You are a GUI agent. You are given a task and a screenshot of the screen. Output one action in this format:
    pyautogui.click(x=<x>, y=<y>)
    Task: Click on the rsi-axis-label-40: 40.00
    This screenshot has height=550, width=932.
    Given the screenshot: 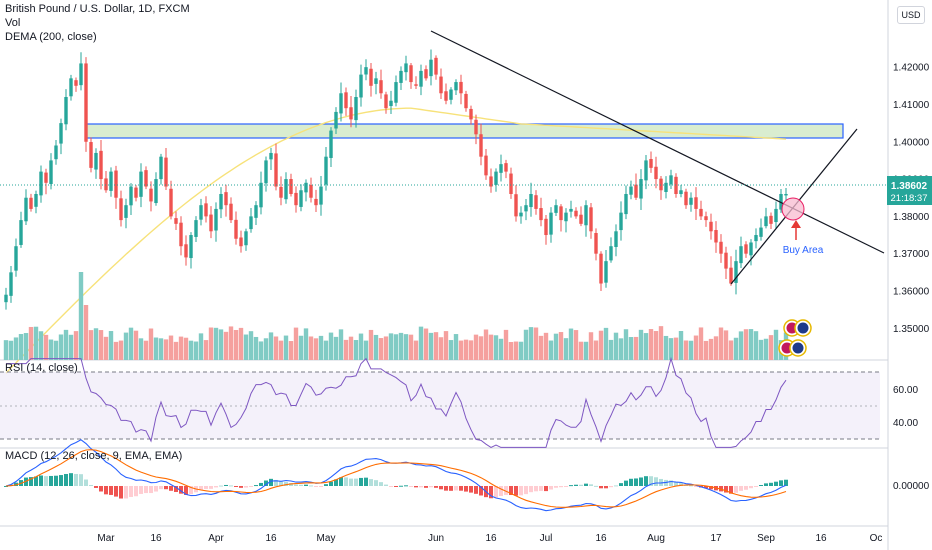 What is the action you would take?
    pyautogui.click(x=905, y=423)
    